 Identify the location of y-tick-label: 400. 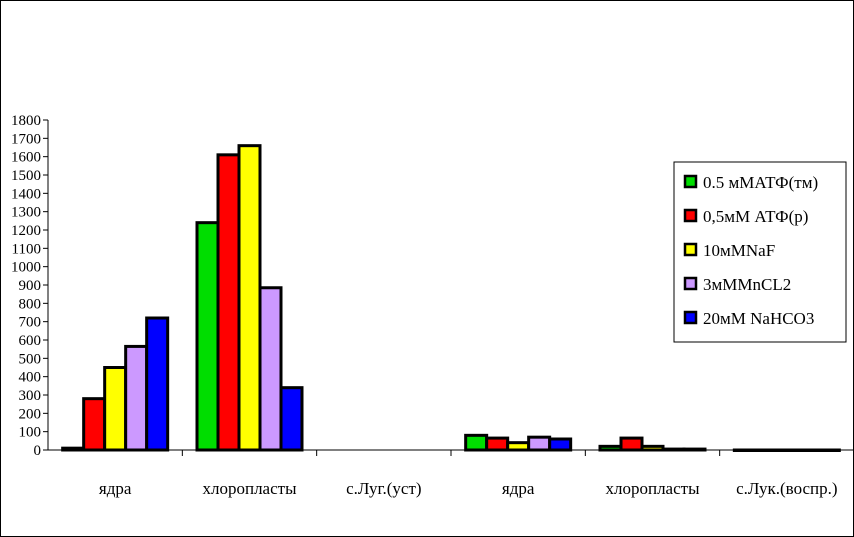
(30, 378).